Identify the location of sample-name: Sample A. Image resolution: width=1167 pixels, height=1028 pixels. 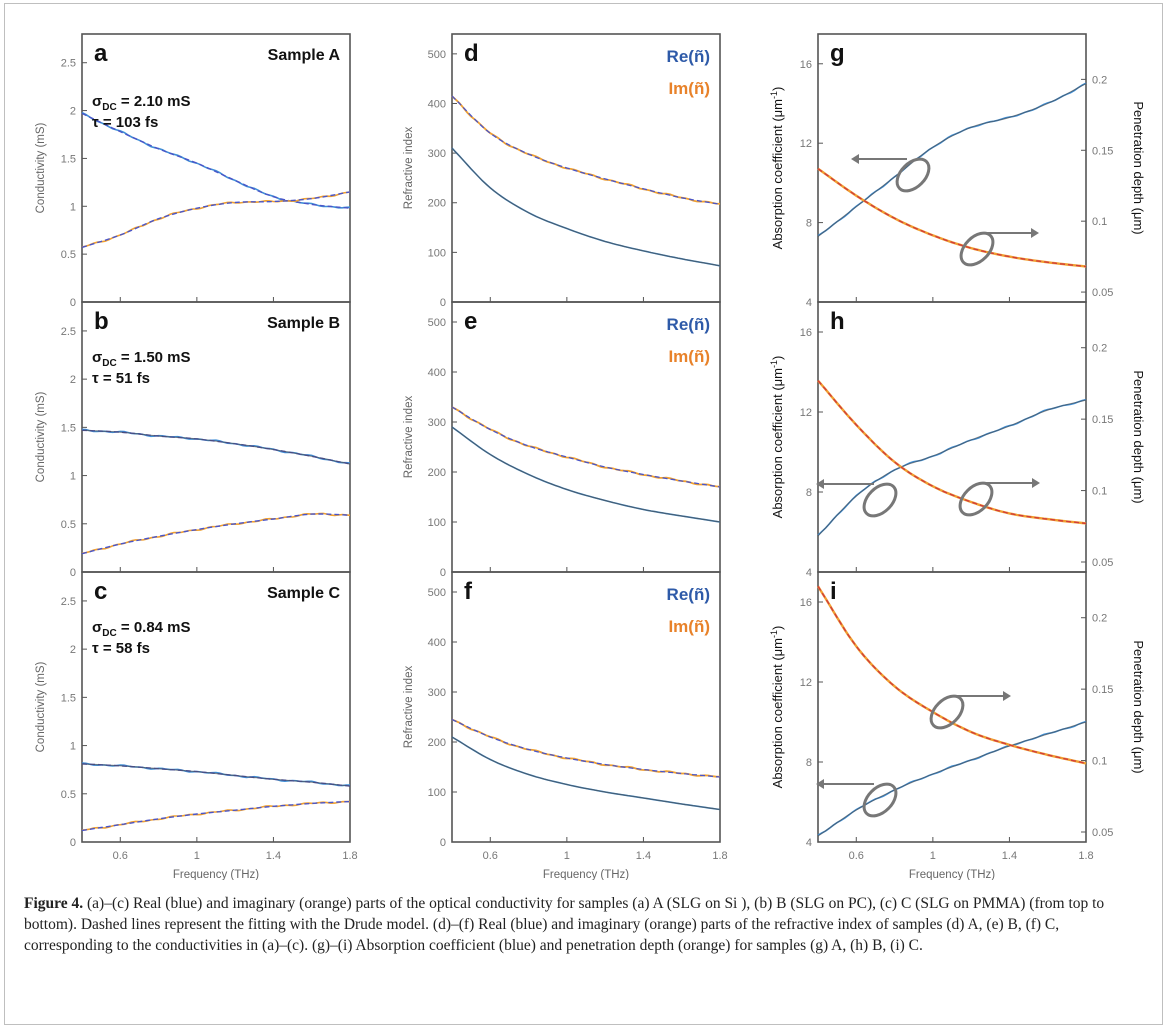
(304, 55).